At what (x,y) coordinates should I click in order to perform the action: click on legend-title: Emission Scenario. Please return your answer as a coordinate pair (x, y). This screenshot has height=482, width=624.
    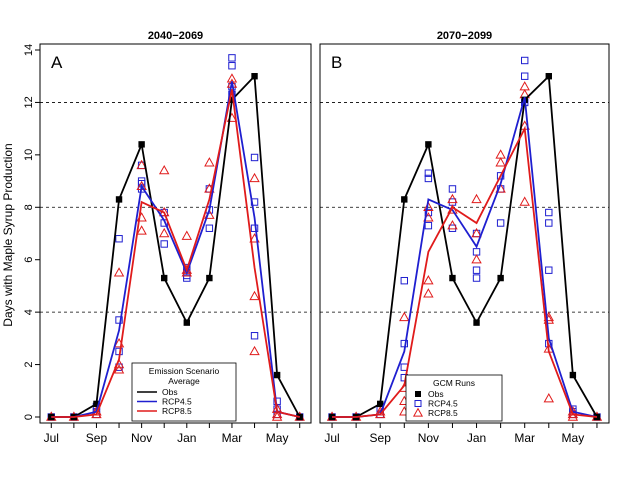
    Looking at the image, I should click on (184, 371).